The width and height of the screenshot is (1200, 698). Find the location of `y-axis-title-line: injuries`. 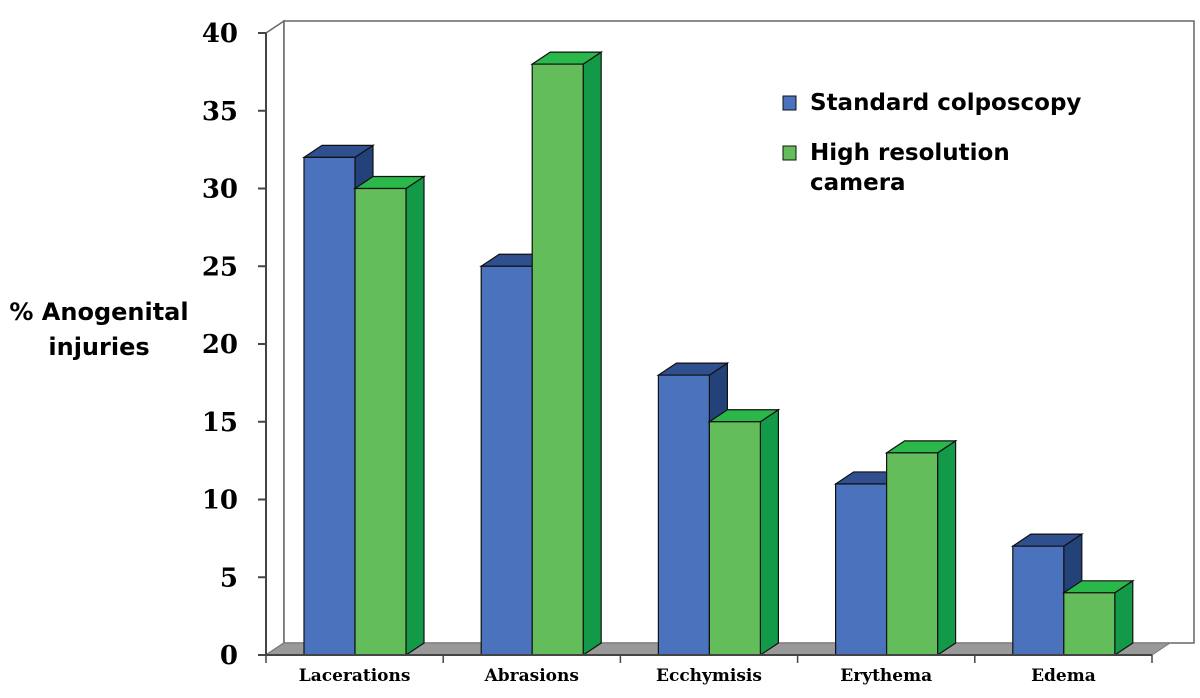

y-axis-title-line: injuries is located at coordinates (98, 347).